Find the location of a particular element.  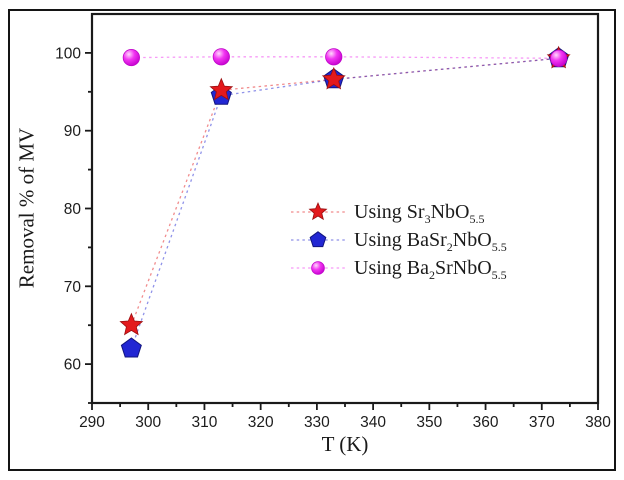

x-axis-ticks: 290 300 310 320 330 340 350 360 370 380 is located at coordinates (345, 417).